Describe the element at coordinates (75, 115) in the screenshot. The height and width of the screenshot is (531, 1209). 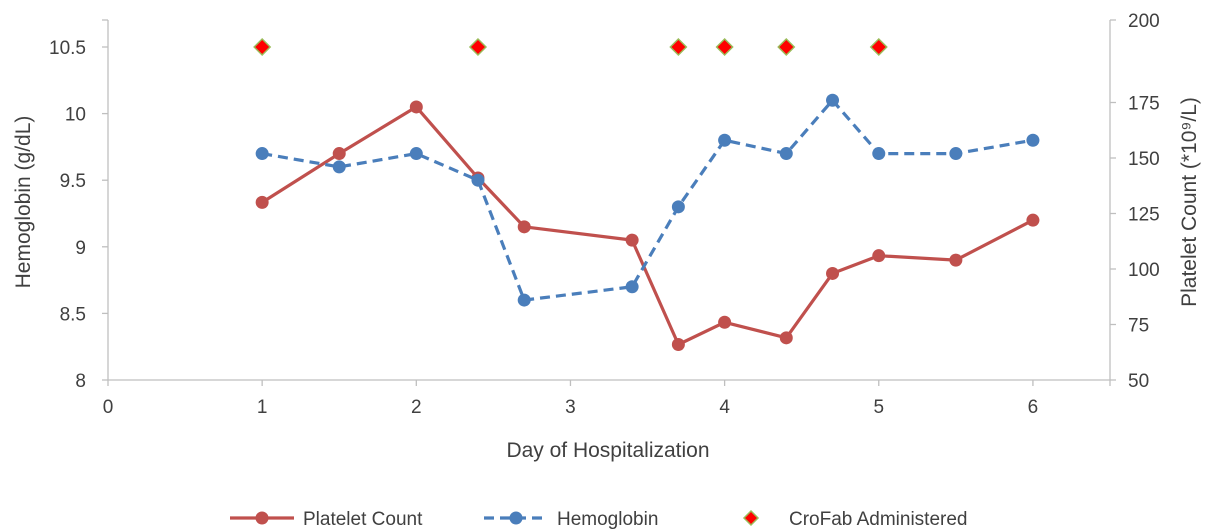
I see `y-left-tick-label: 10` at that location.